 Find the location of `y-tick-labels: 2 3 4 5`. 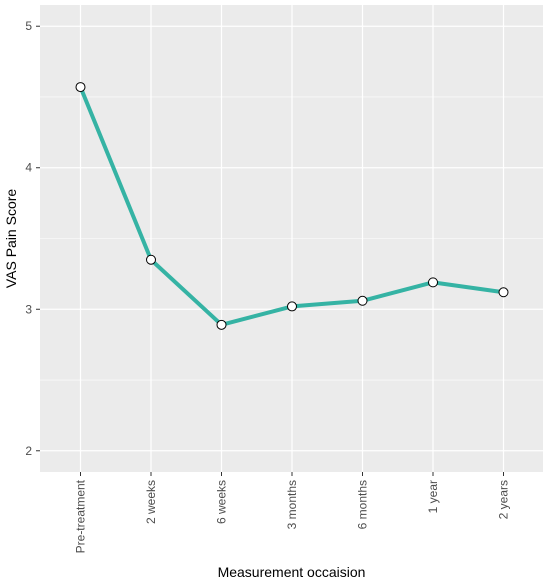

y-tick-labels: 2 3 4 5 is located at coordinates (28, 238).